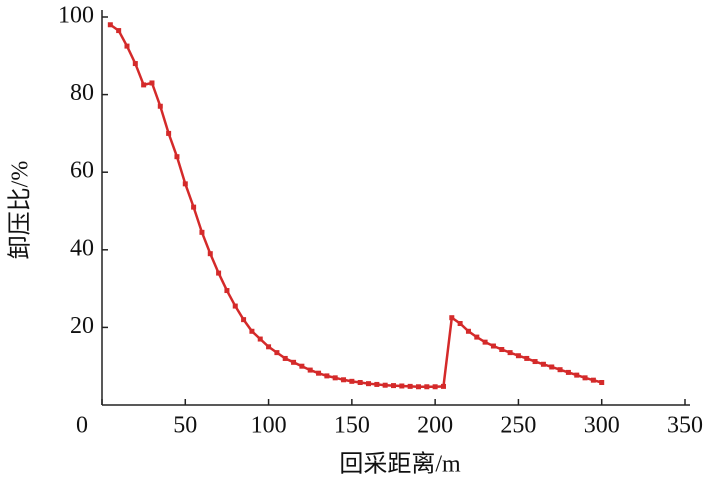  Describe the element at coordinates (82, 248) in the screenshot. I see `y-tick-label: 40` at that location.